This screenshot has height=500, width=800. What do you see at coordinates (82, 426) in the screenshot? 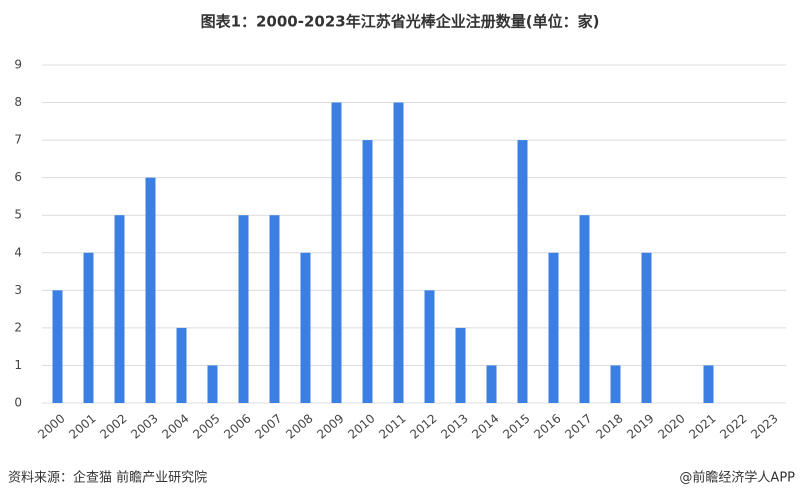
I see `x-tick-label: 2001` at bounding box center [82, 426].